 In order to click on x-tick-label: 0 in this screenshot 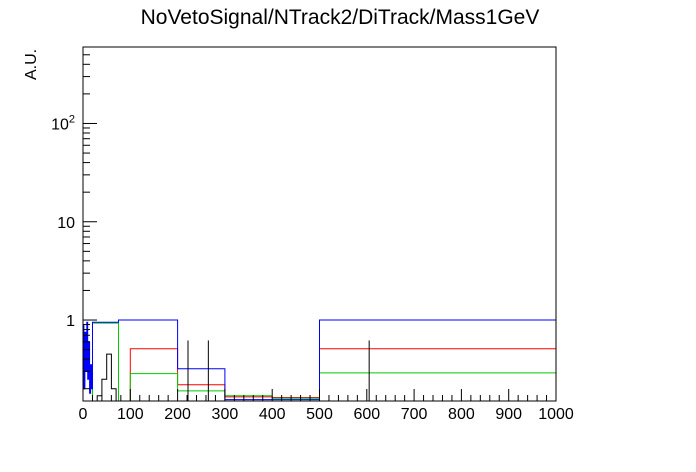, I will do `click(83, 414)`.